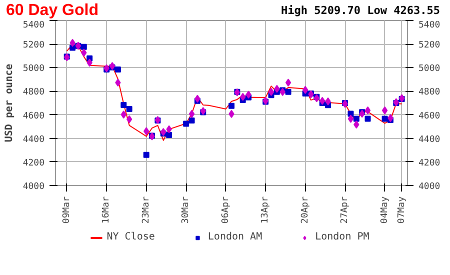  I want to click on y2-tick-label: 5400, so click(429, 25).